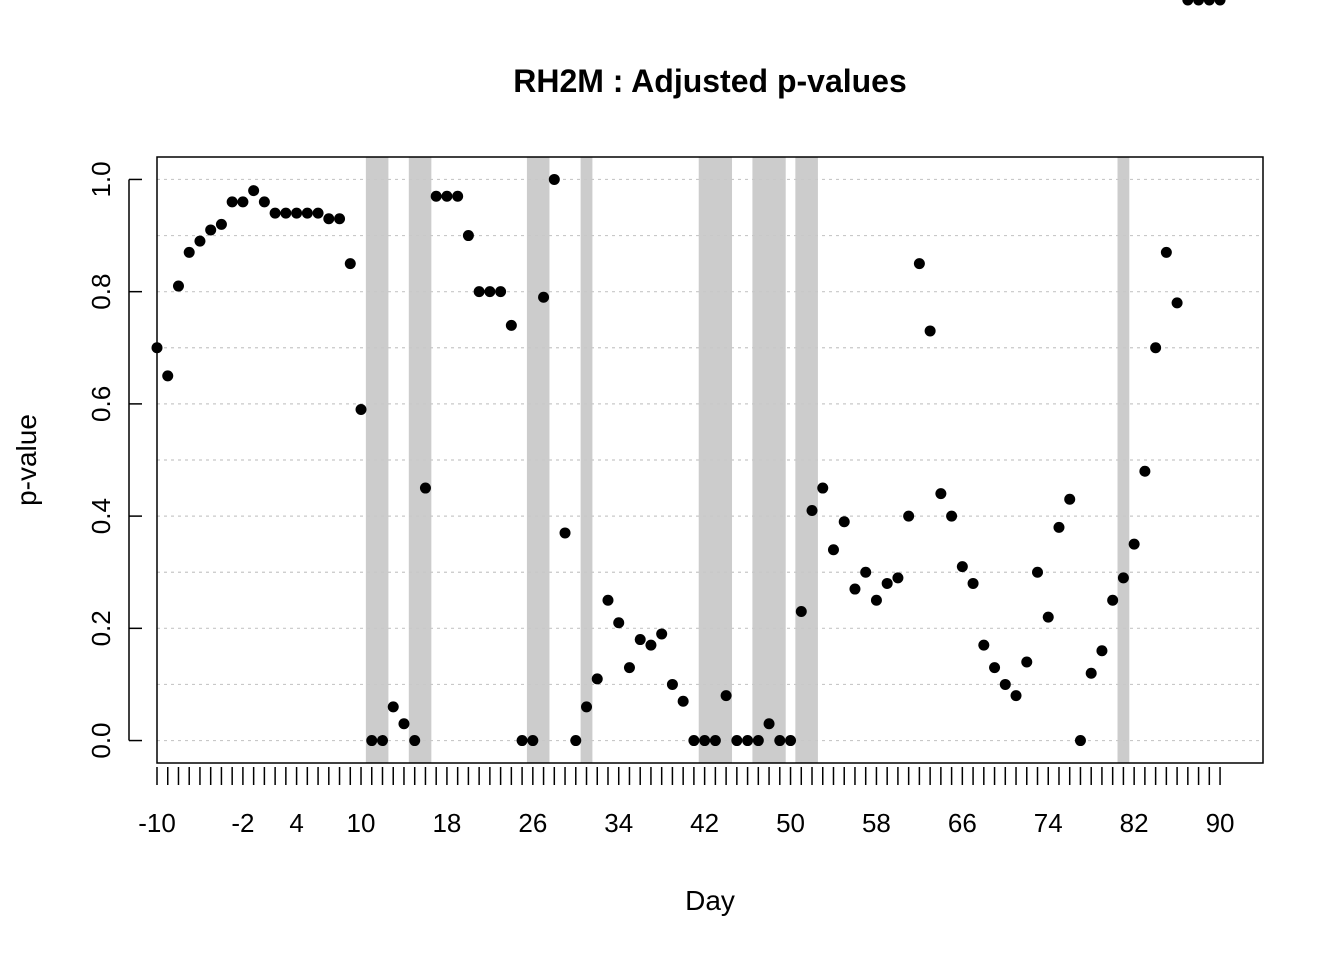 This screenshot has width=1344, height=960. What do you see at coordinates (101, 740) in the screenshot?
I see `y-tick-label: 0.0` at bounding box center [101, 740].